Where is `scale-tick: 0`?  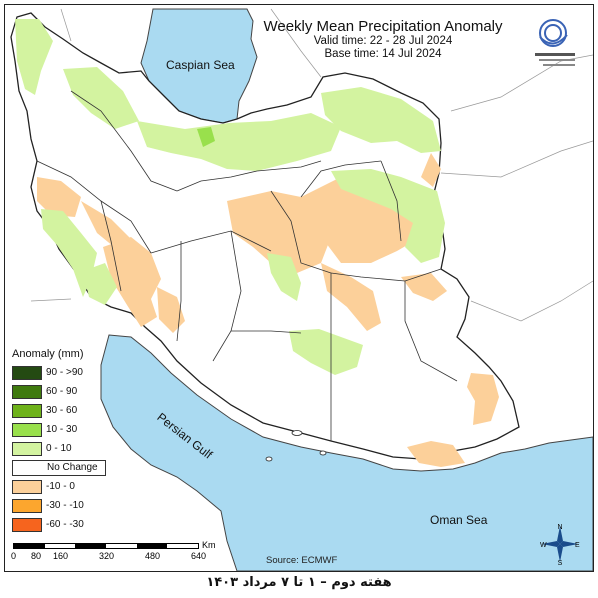
scale-tick: 0 is located at coordinates (14, 556).